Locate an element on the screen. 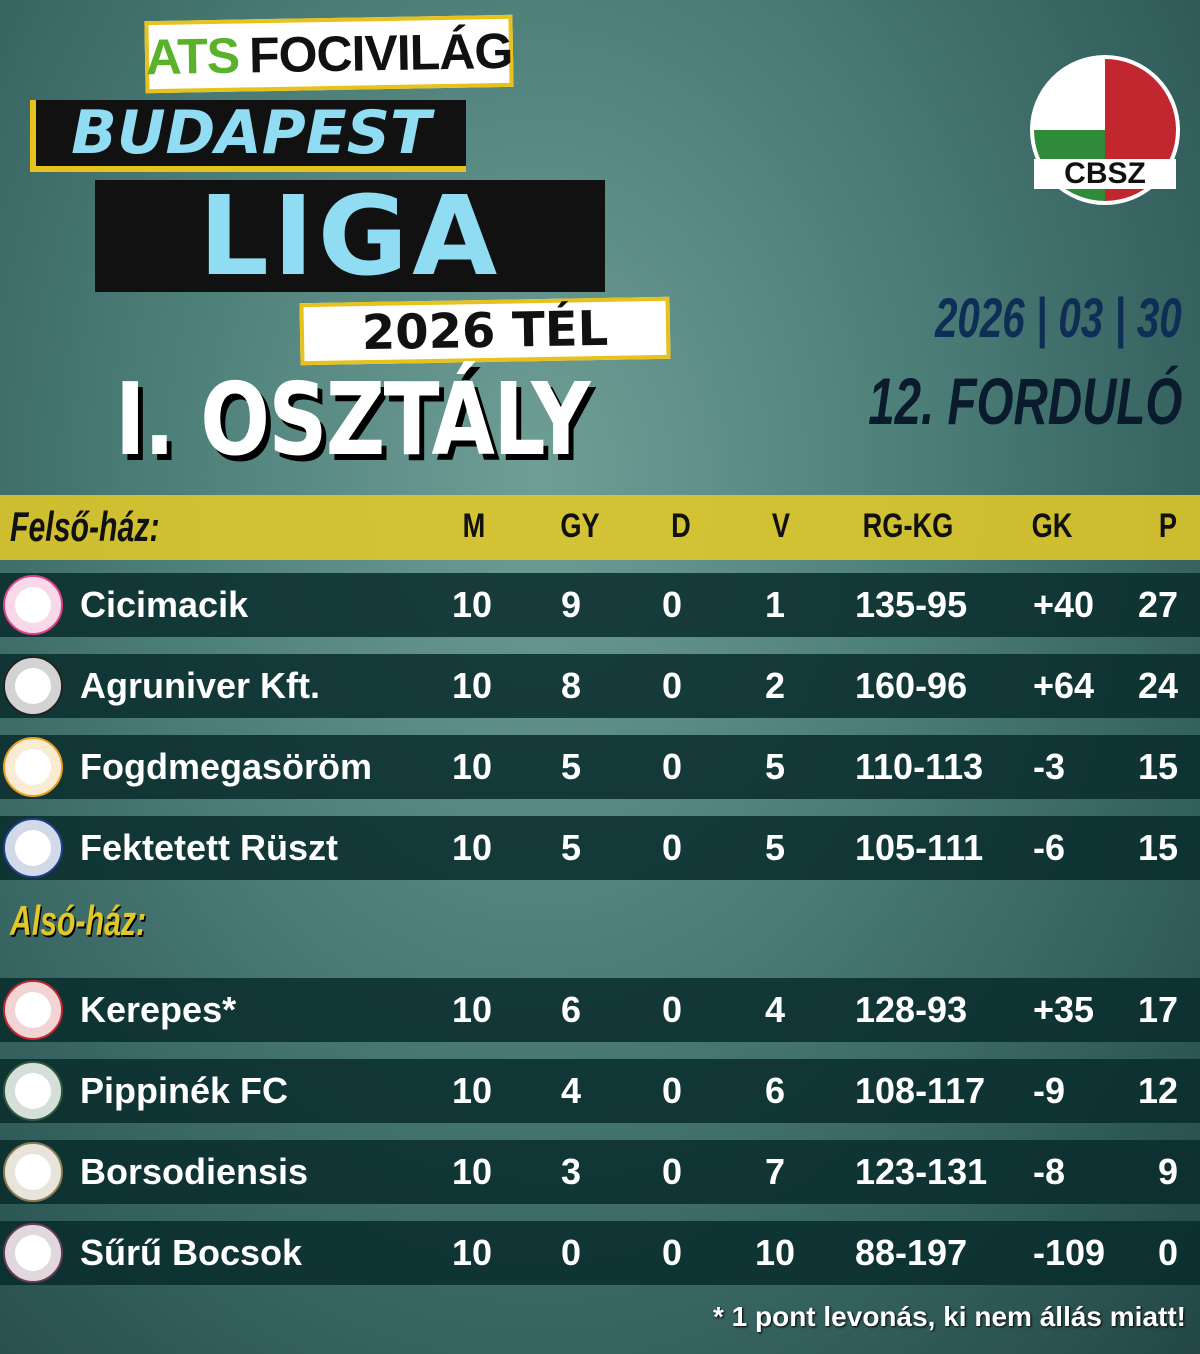 The image size is (1200, 1354). match-date: 2026 | 03 | 30 is located at coordinates (1058, 317).